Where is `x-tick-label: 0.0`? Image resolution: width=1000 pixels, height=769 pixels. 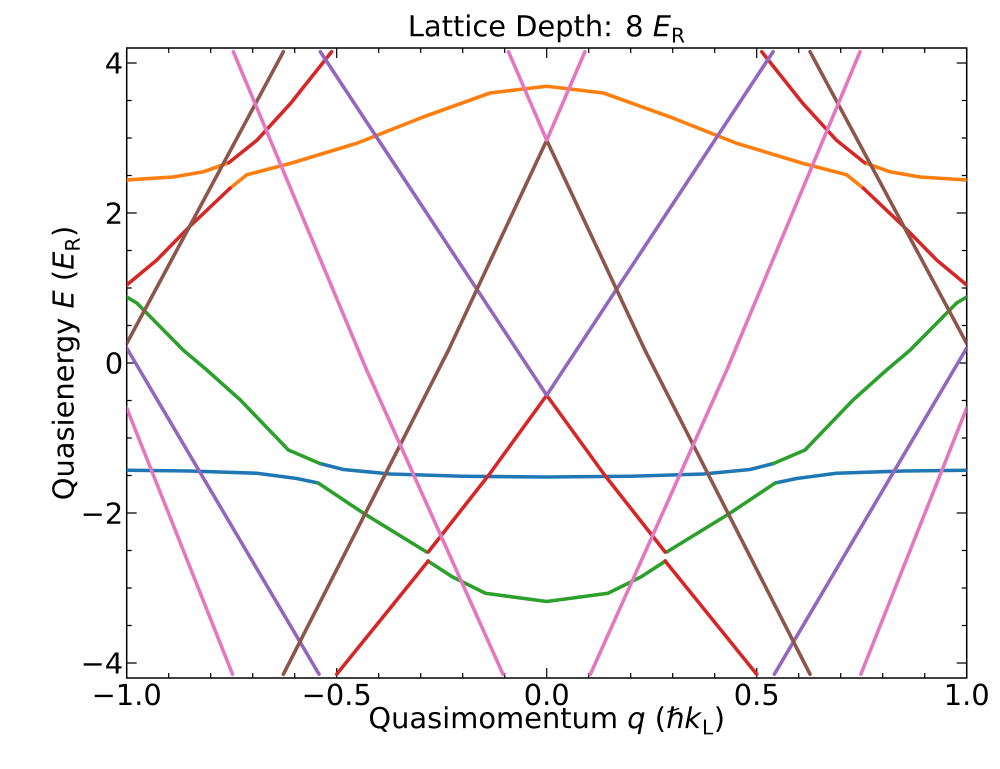 x-tick-label: 0.0 is located at coordinates (547, 695).